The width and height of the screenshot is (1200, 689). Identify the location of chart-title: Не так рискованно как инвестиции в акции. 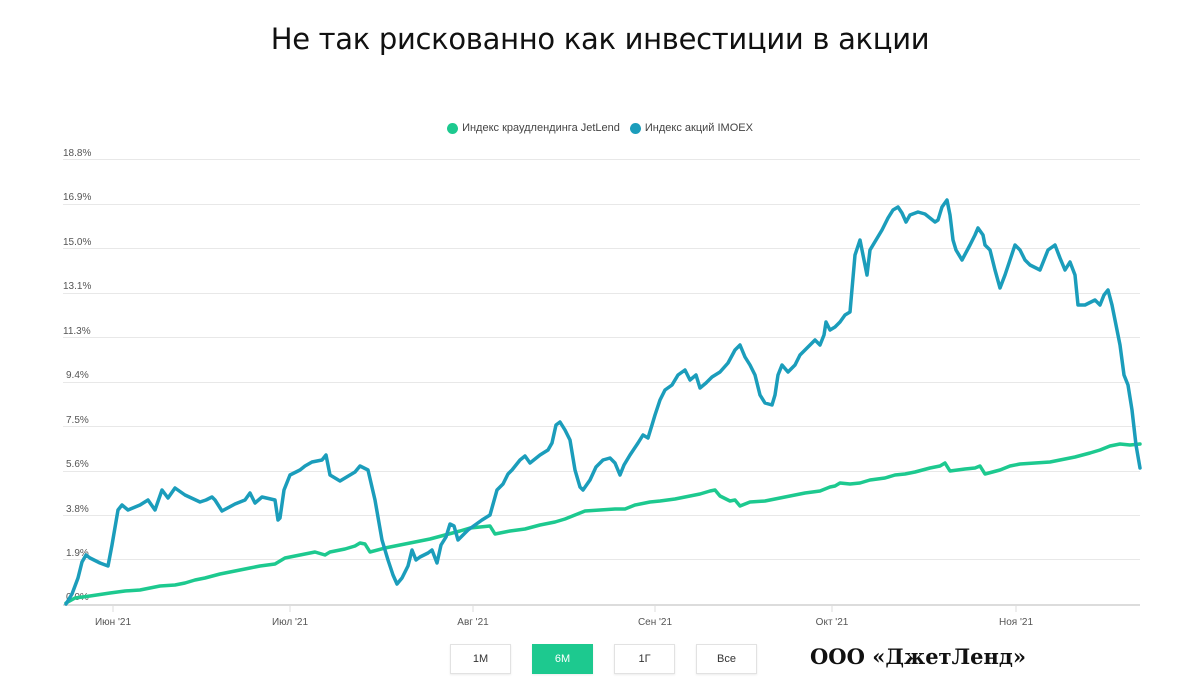
(600, 39).